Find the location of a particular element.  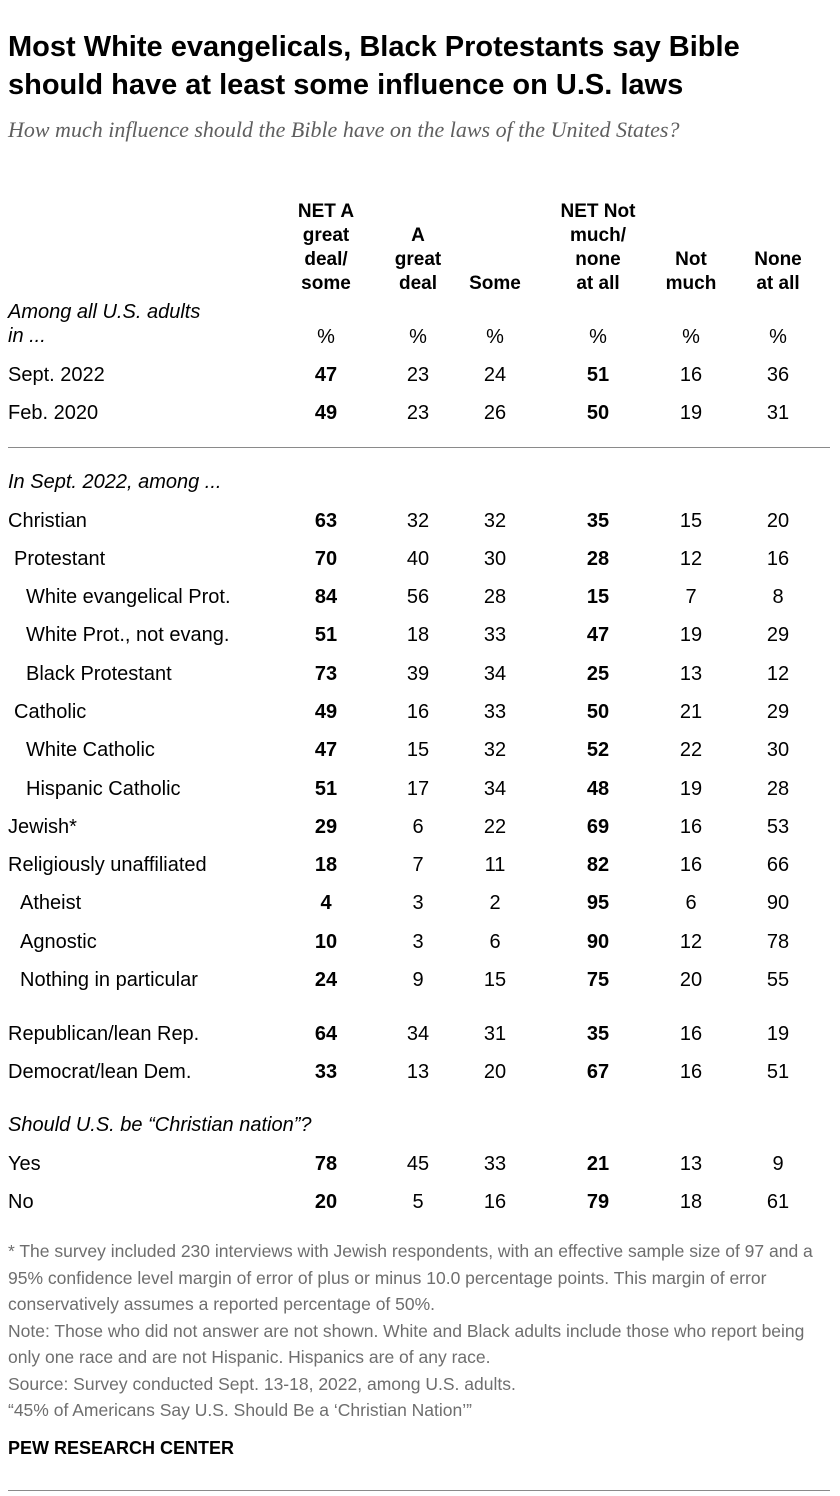

table-cell: 67 is located at coordinates (598, 1072).